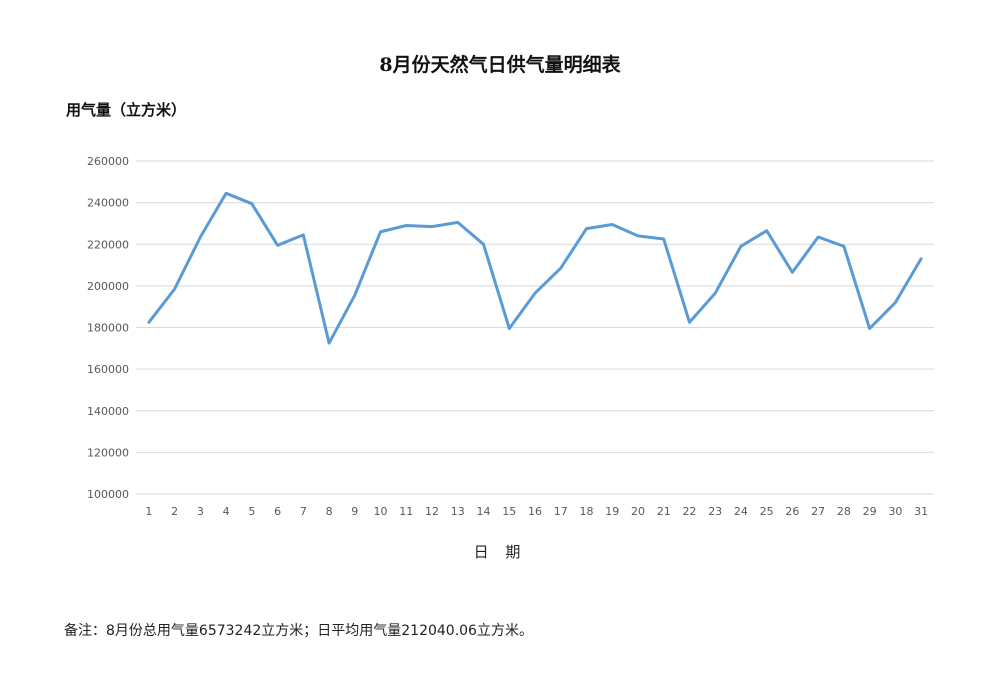 The width and height of the screenshot is (1000, 673). I want to click on x-tick-label: 21, so click(664, 511).